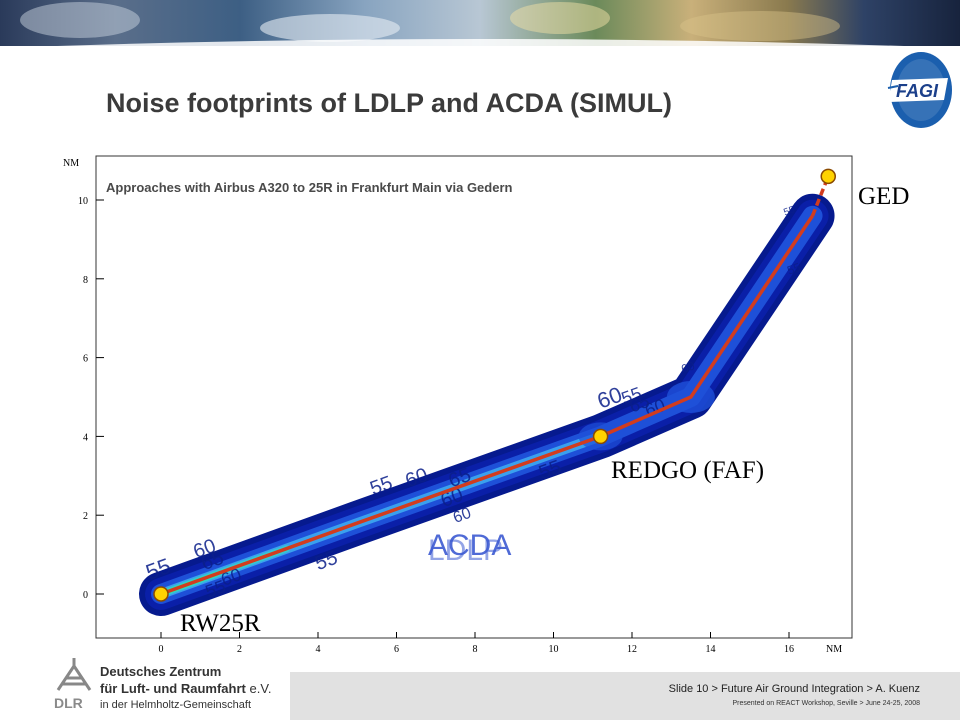  What do you see at coordinates (85, 516) in the screenshot?
I see `y-tick-label: 2` at bounding box center [85, 516].